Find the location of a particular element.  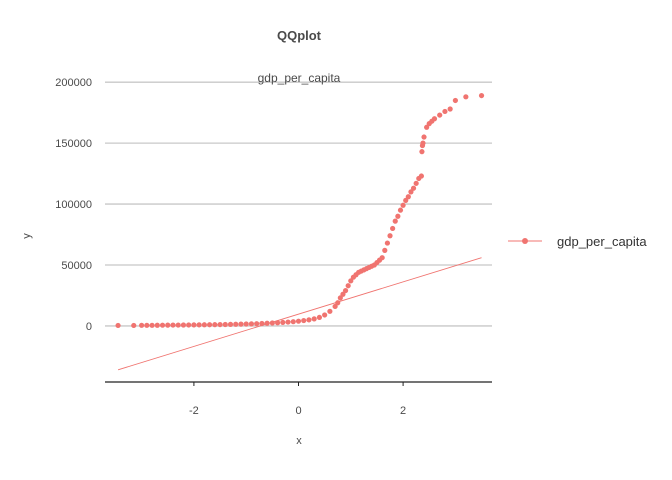

x-axis-label: x is located at coordinates (299, 441).